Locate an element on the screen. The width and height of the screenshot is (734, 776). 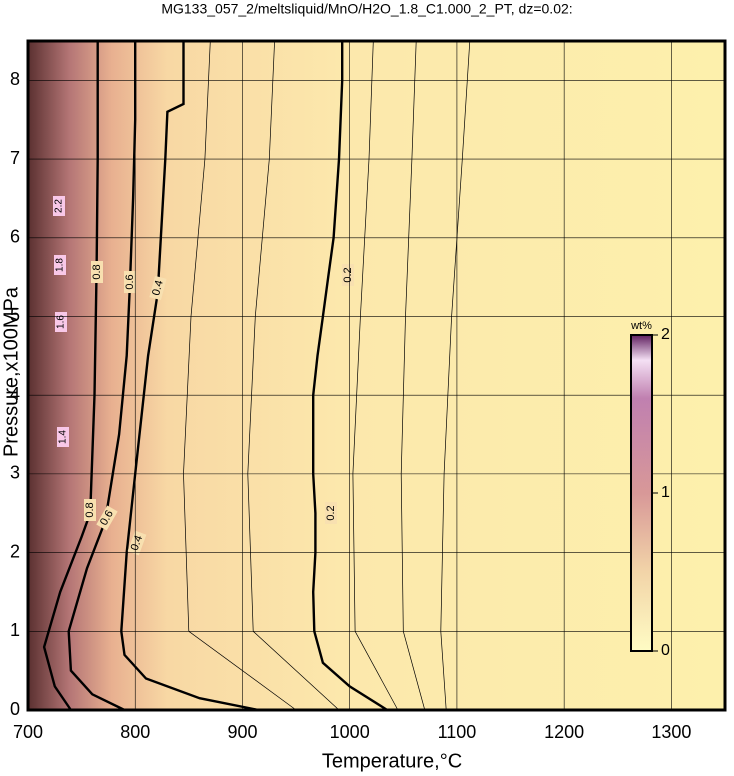
y-tick-label: 4 is located at coordinates (15, 394).